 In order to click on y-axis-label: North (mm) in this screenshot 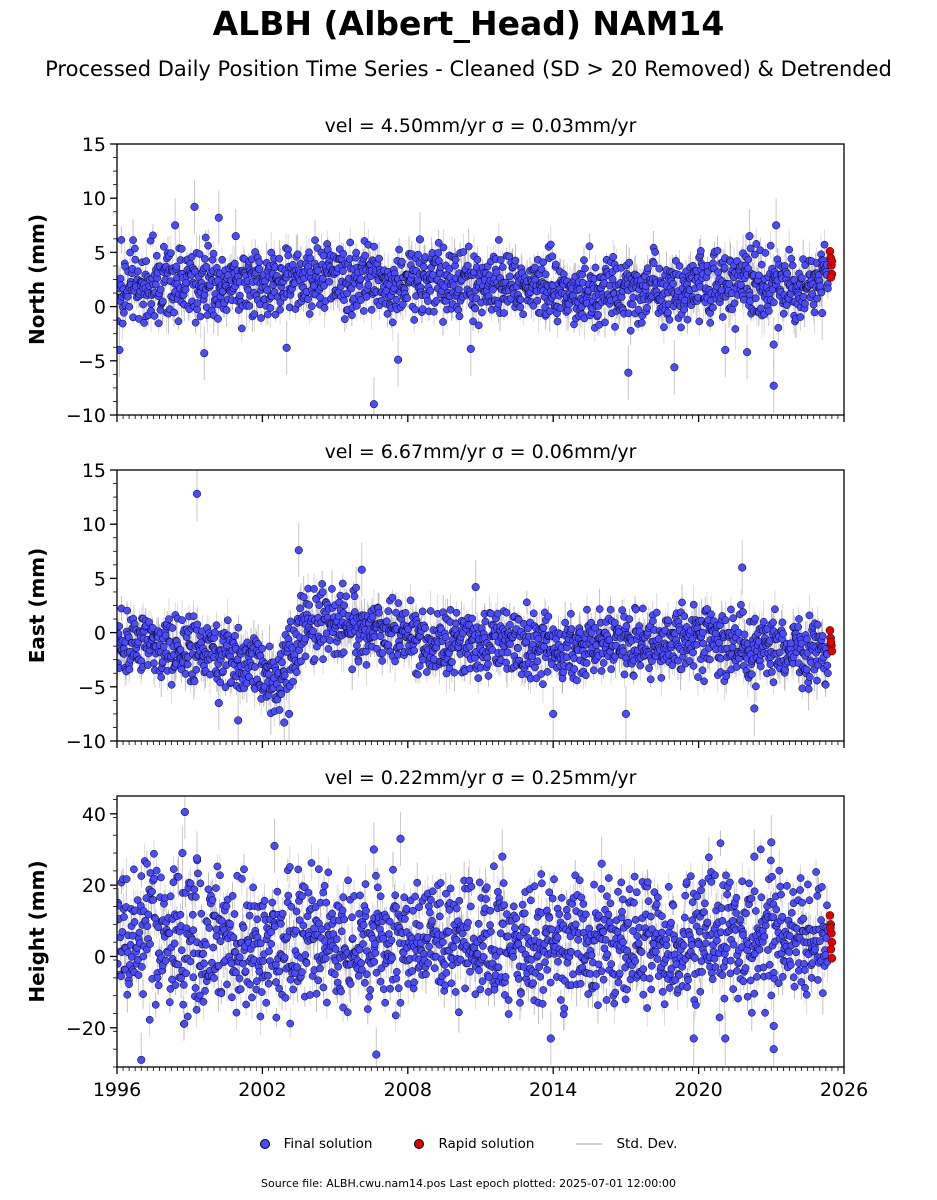, I will do `click(37, 279)`.